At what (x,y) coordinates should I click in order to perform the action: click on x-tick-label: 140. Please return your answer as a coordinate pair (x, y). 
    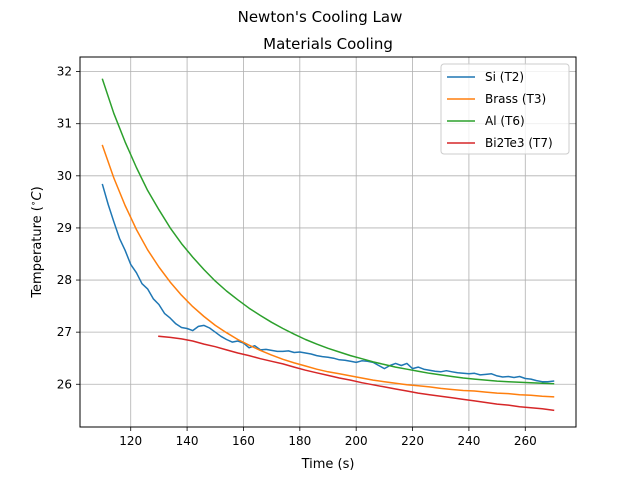
    Looking at the image, I should click on (187, 441).